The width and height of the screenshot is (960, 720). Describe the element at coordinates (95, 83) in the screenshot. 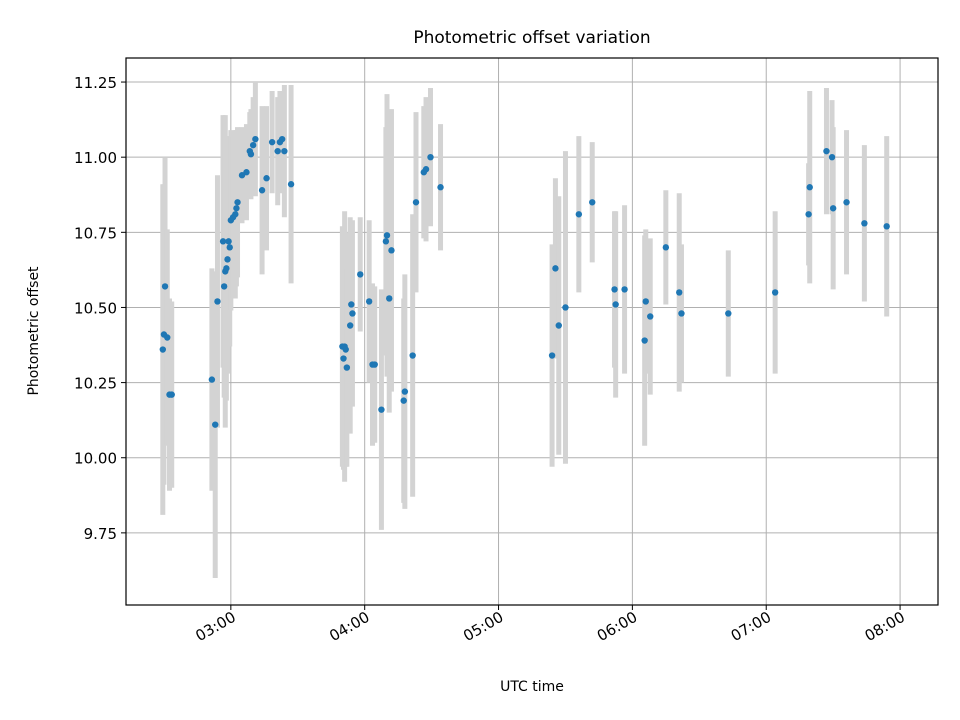

I see `y-tick-label: 11.25` at that location.